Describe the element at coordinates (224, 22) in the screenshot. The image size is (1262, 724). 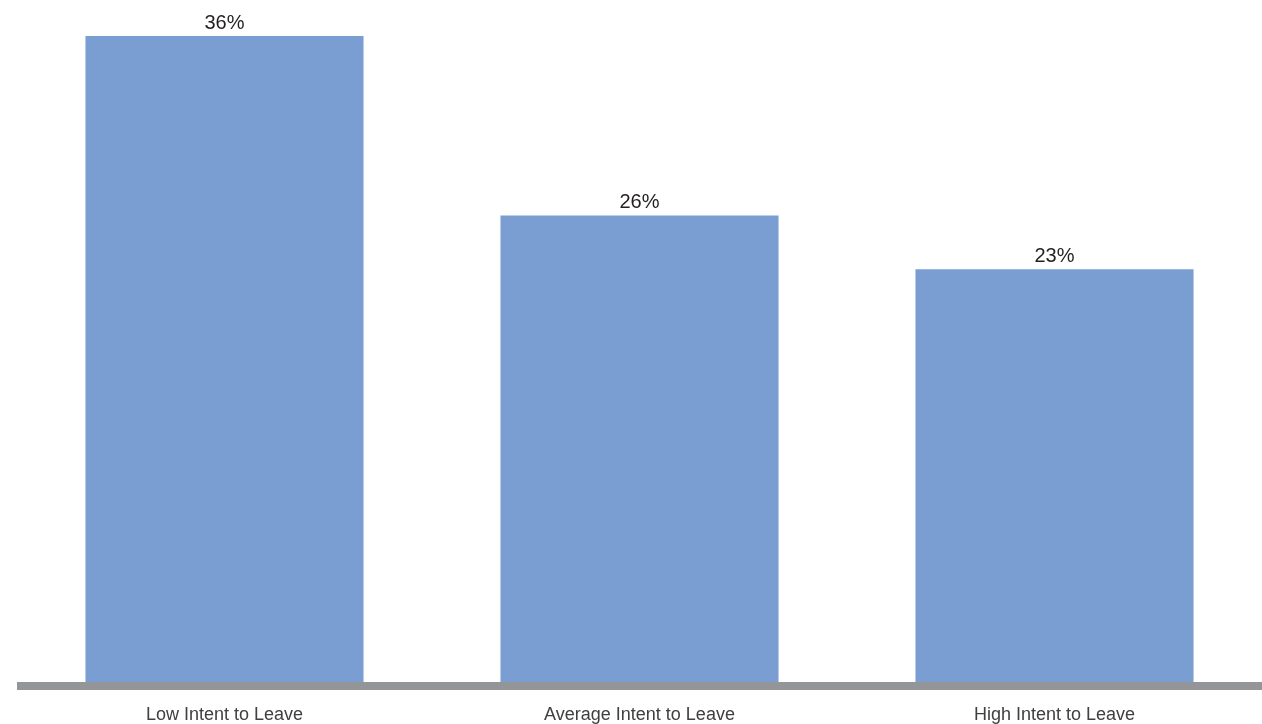
I see `data-label: 36%` at that location.